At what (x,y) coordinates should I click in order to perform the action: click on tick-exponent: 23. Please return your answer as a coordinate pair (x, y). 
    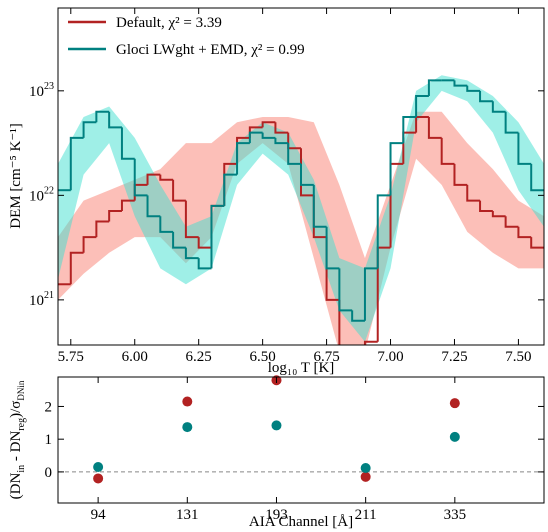
    Looking at the image, I should click on (49, 86).